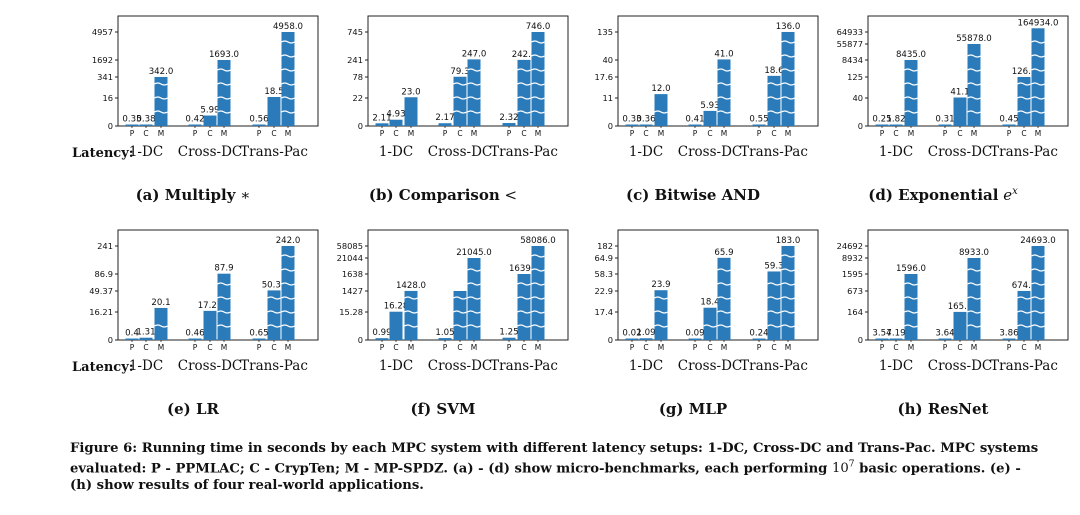  What do you see at coordinates (607, 98) in the screenshot?
I see `y-tick-label: 11` at bounding box center [607, 98].